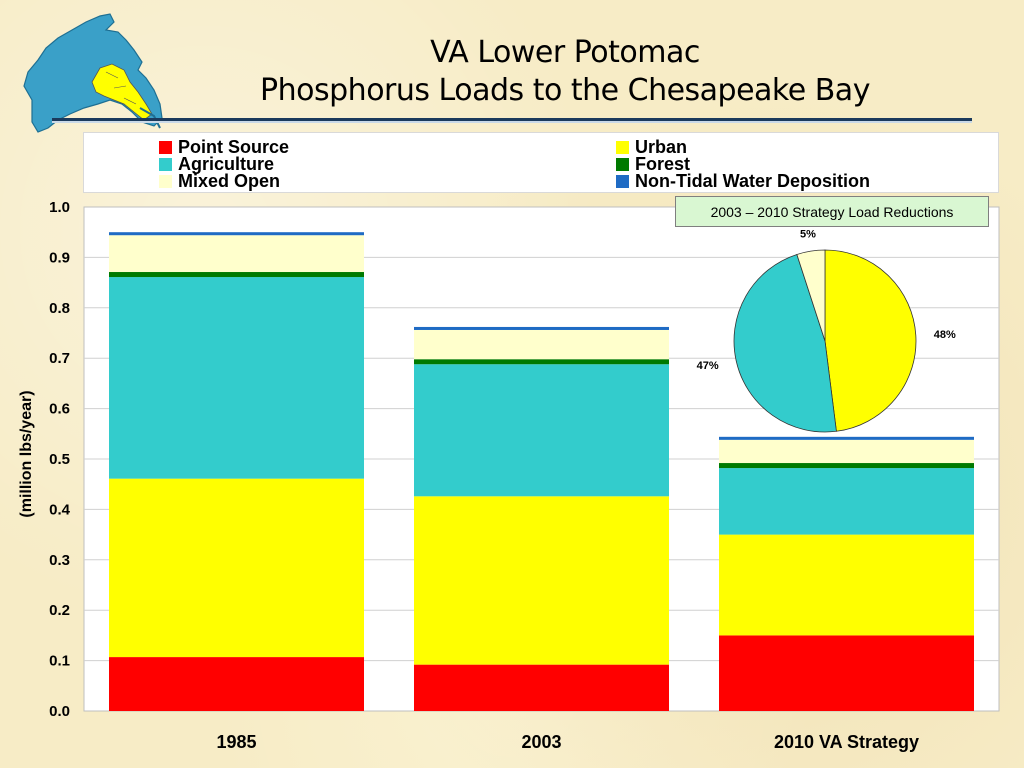 This screenshot has width=1024, height=768. I want to click on y-tick-label: 1.0, so click(59, 207).